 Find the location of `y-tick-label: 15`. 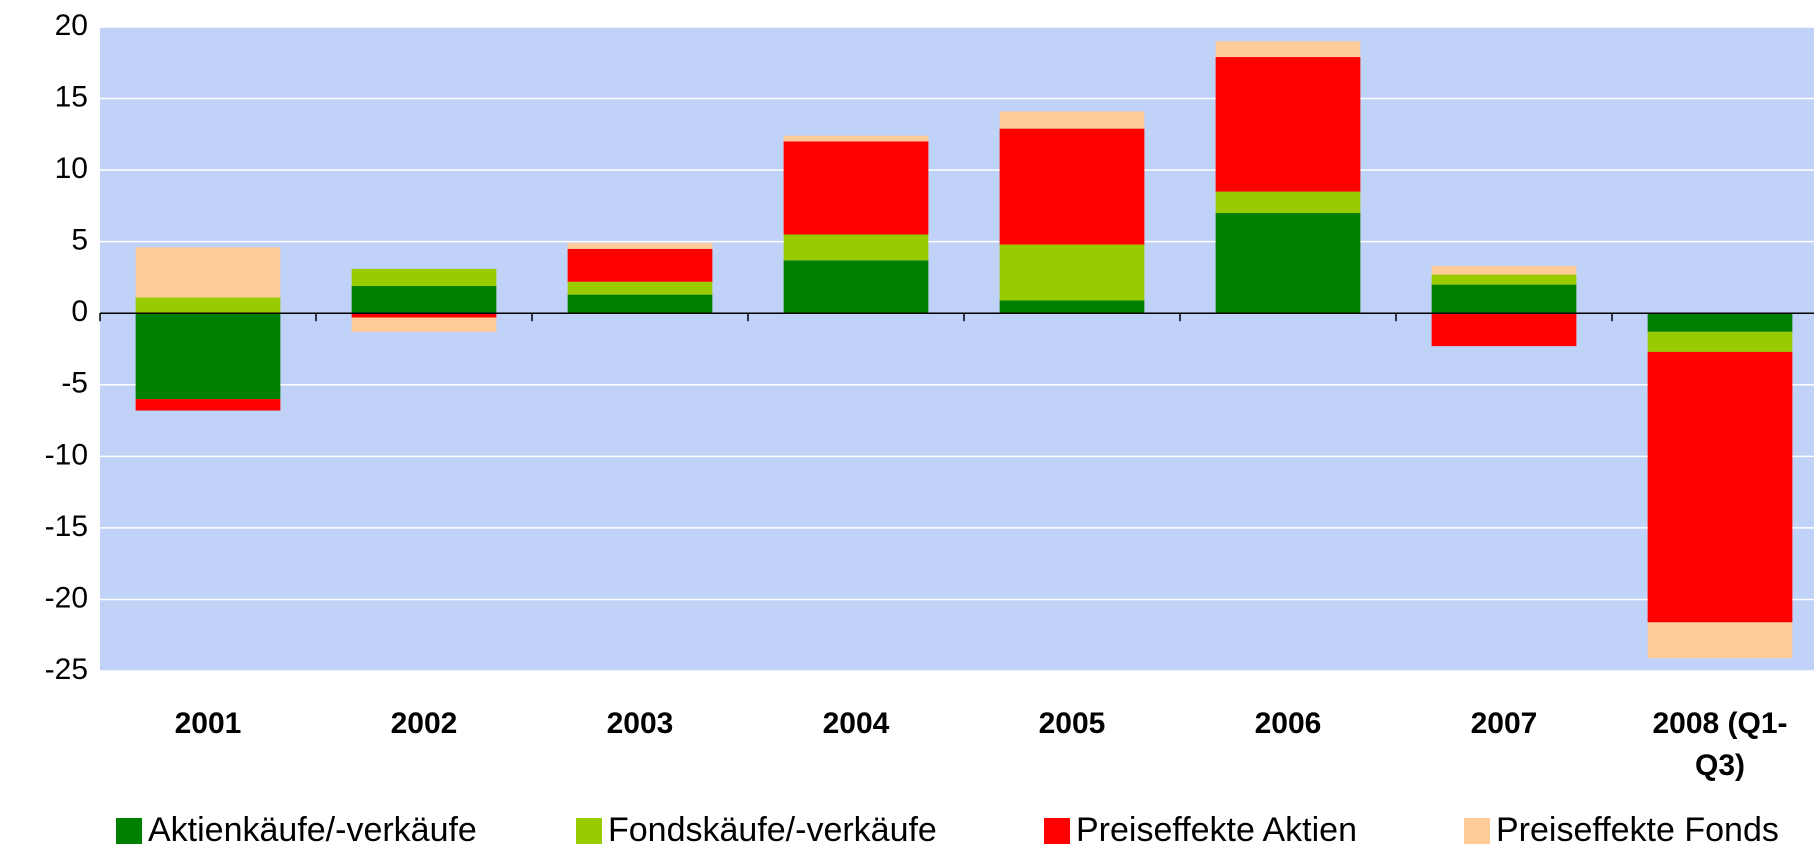

y-tick-label: 15 is located at coordinates (71, 96).